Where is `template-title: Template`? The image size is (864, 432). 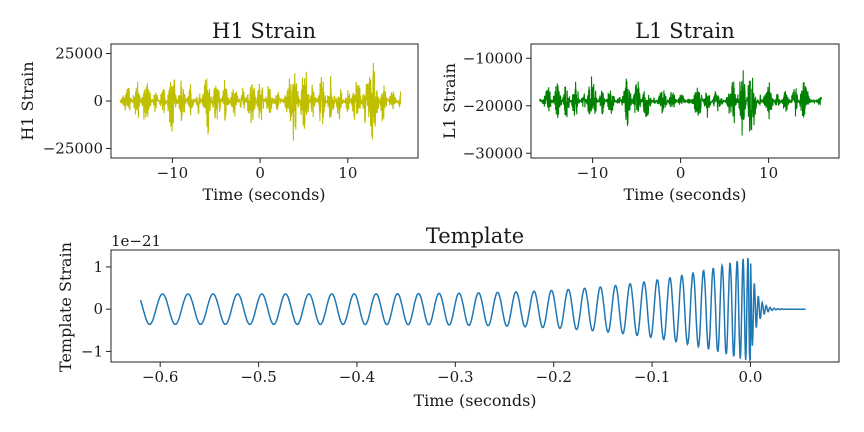
template-title: Template is located at coordinates (475, 236).